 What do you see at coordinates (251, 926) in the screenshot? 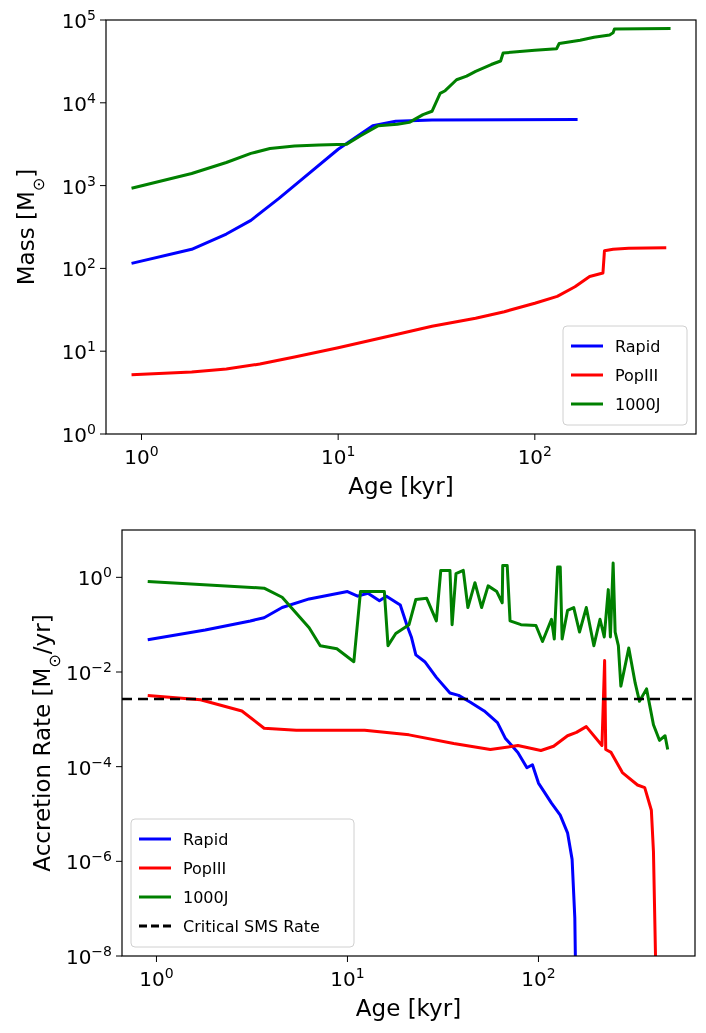
I see `legend-label: Critical SMS Rate` at bounding box center [251, 926].